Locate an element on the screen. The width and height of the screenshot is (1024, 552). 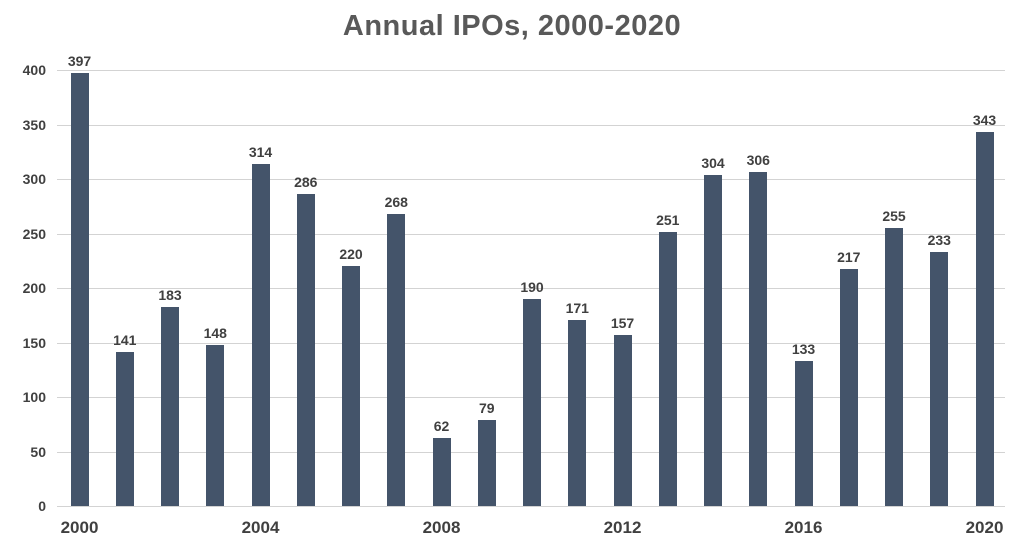
x-tick-label: 2020 is located at coordinates (984, 527).